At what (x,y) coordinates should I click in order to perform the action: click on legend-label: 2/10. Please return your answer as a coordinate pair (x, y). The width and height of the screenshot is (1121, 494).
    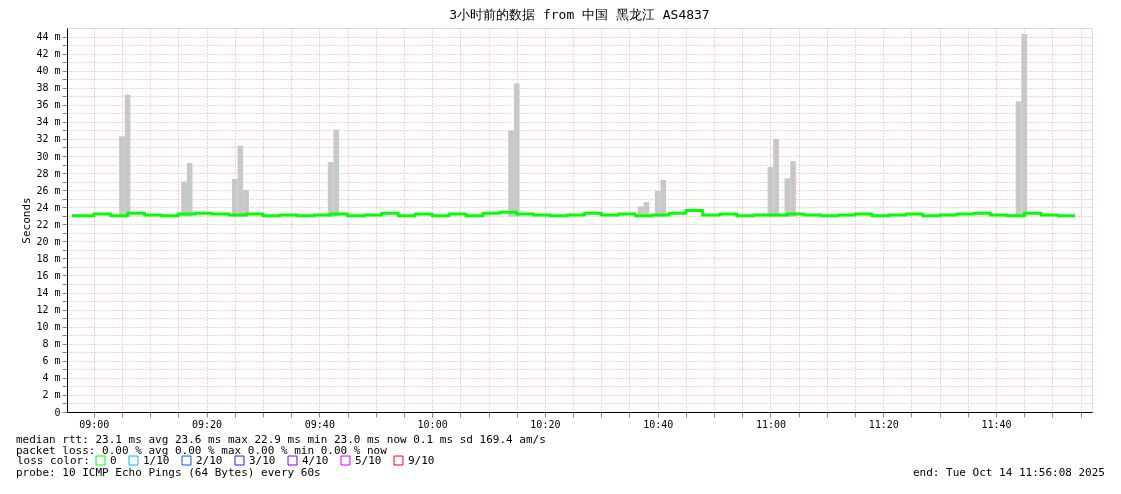
    Looking at the image, I should click on (209, 460).